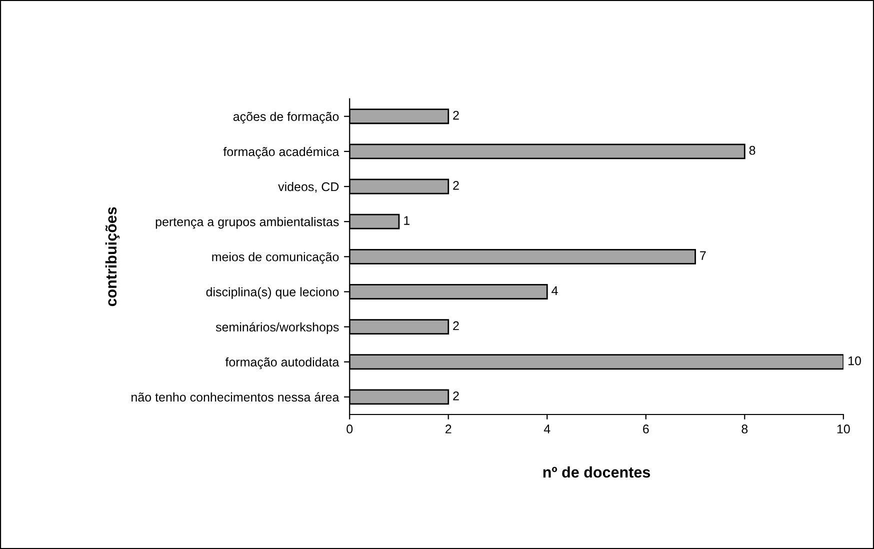 The width and height of the screenshot is (874, 549). I want to click on data-label: 8, so click(752, 150).